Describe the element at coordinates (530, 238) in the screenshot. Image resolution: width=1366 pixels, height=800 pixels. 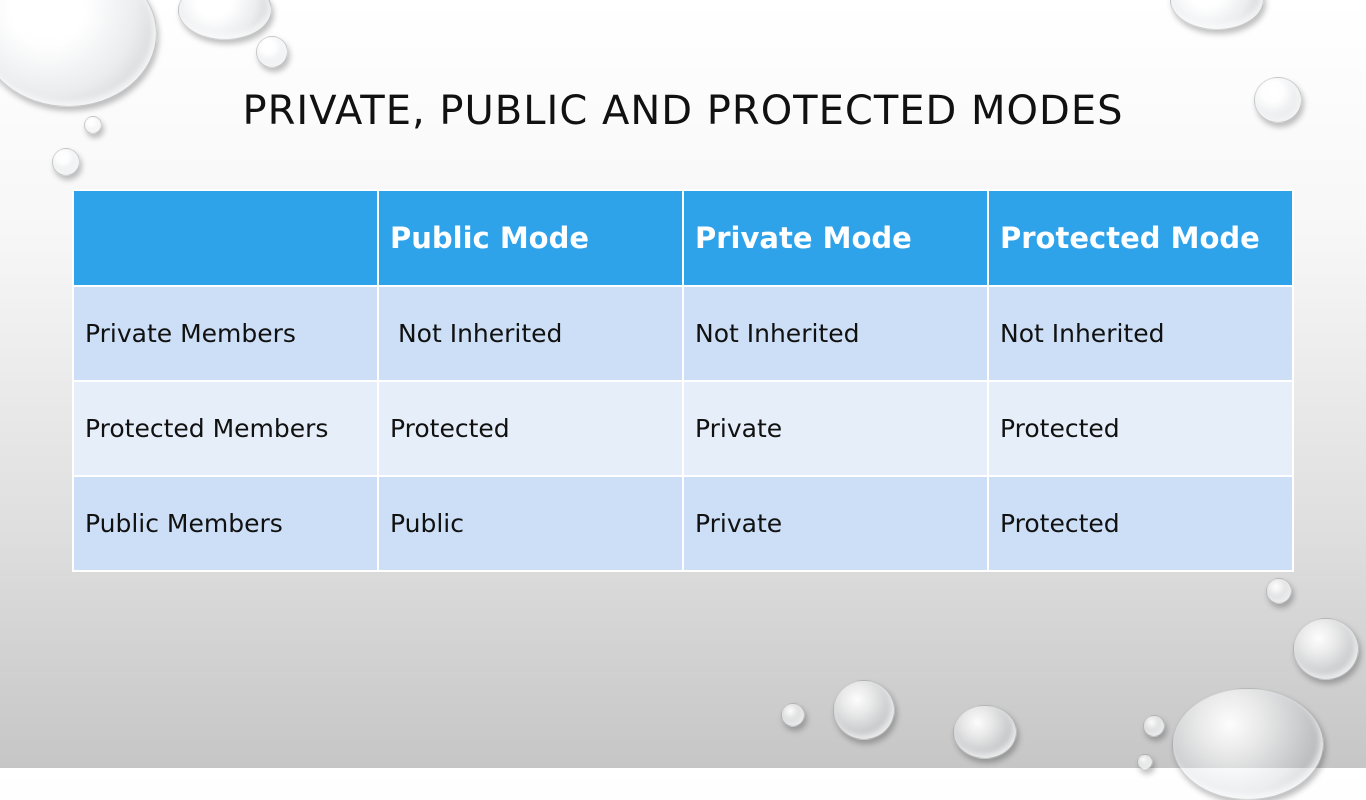
I see `header-cell-public-mode: Public Mode` at that location.